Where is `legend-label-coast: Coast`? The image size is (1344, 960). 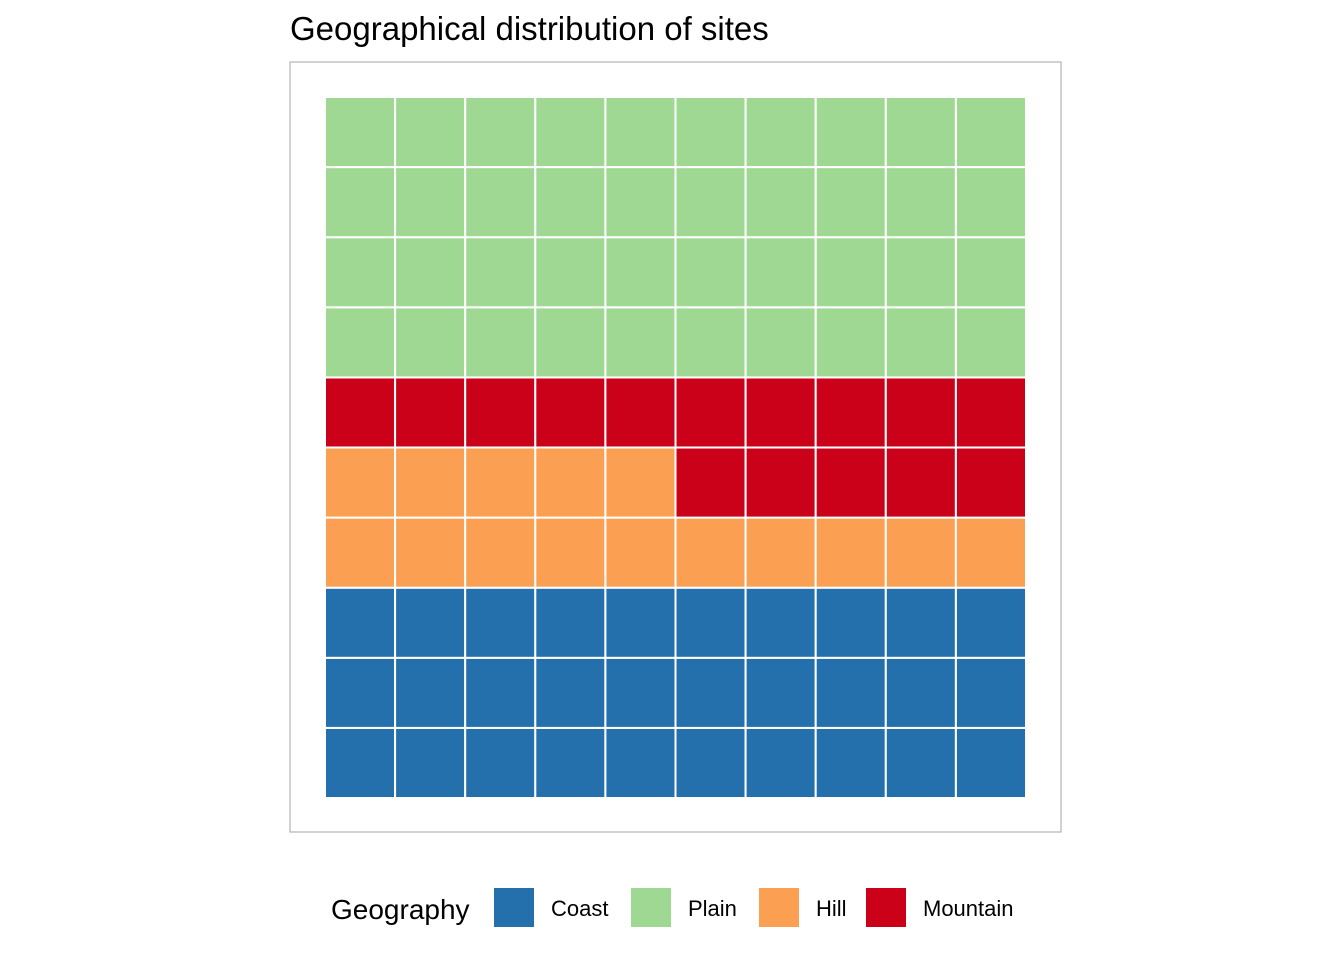
legend-label-coast: Coast is located at coordinates (579, 908).